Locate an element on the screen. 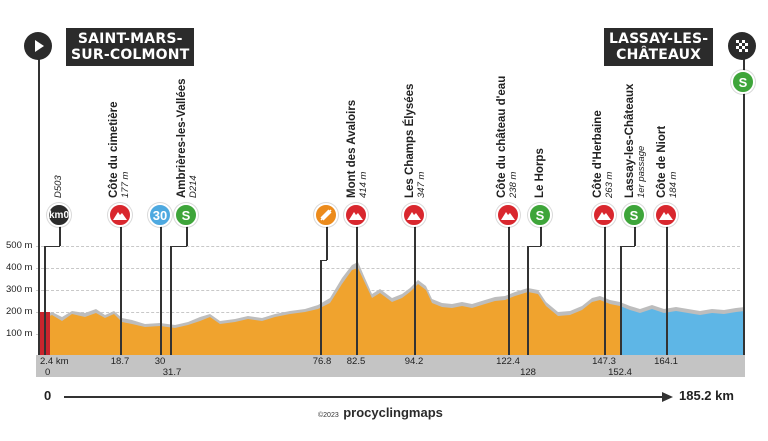 Image resolution: width=768 pixels, height=441 pixels. finish-sprint-badge: S is located at coordinates (743, 82).